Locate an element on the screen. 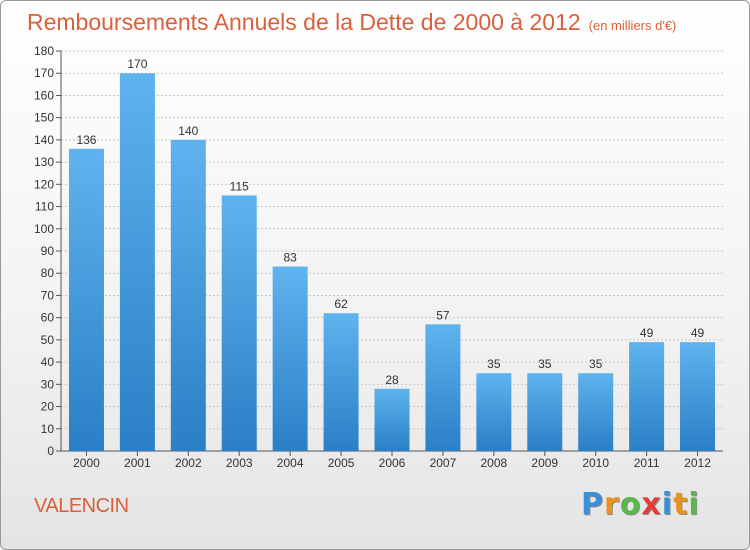  x-tick-label: 2012 is located at coordinates (697, 463).